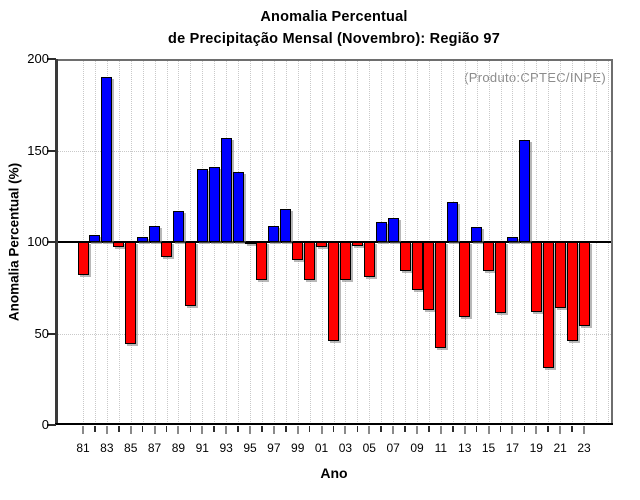 The width and height of the screenshot is (640, 500). What do you see at coordinates (612, 242) in the screenshot?
I see `plot-frame-right` at bounding box center [612, 242].